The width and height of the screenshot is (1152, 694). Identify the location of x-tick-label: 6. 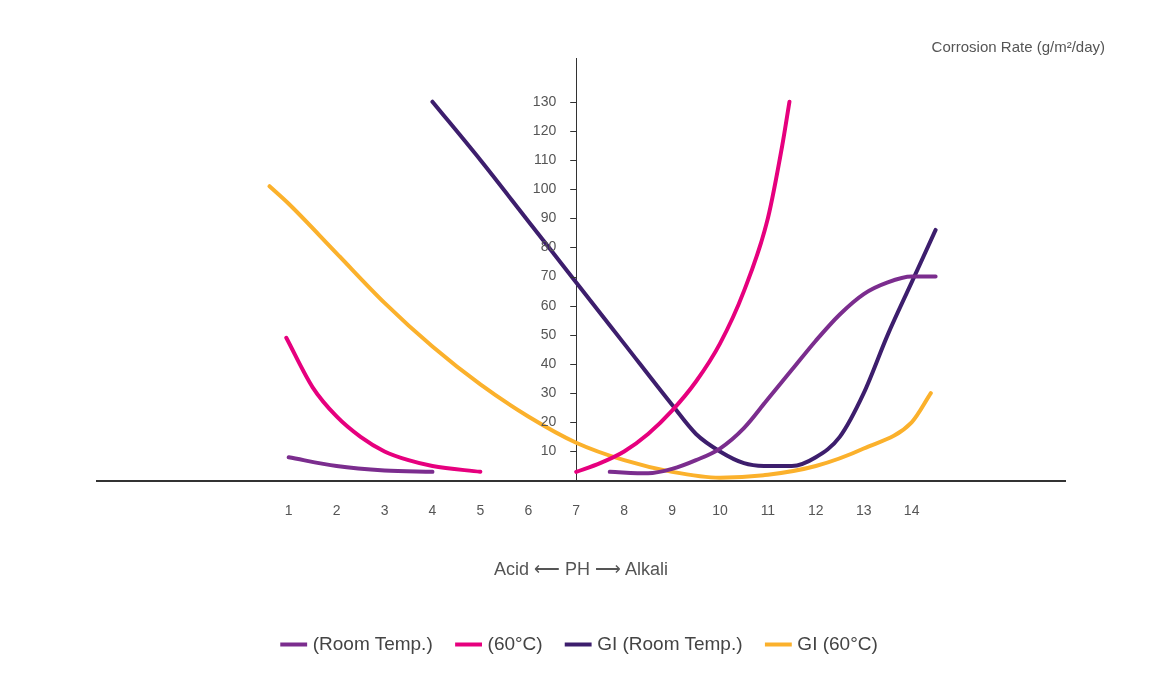
(528, 509).